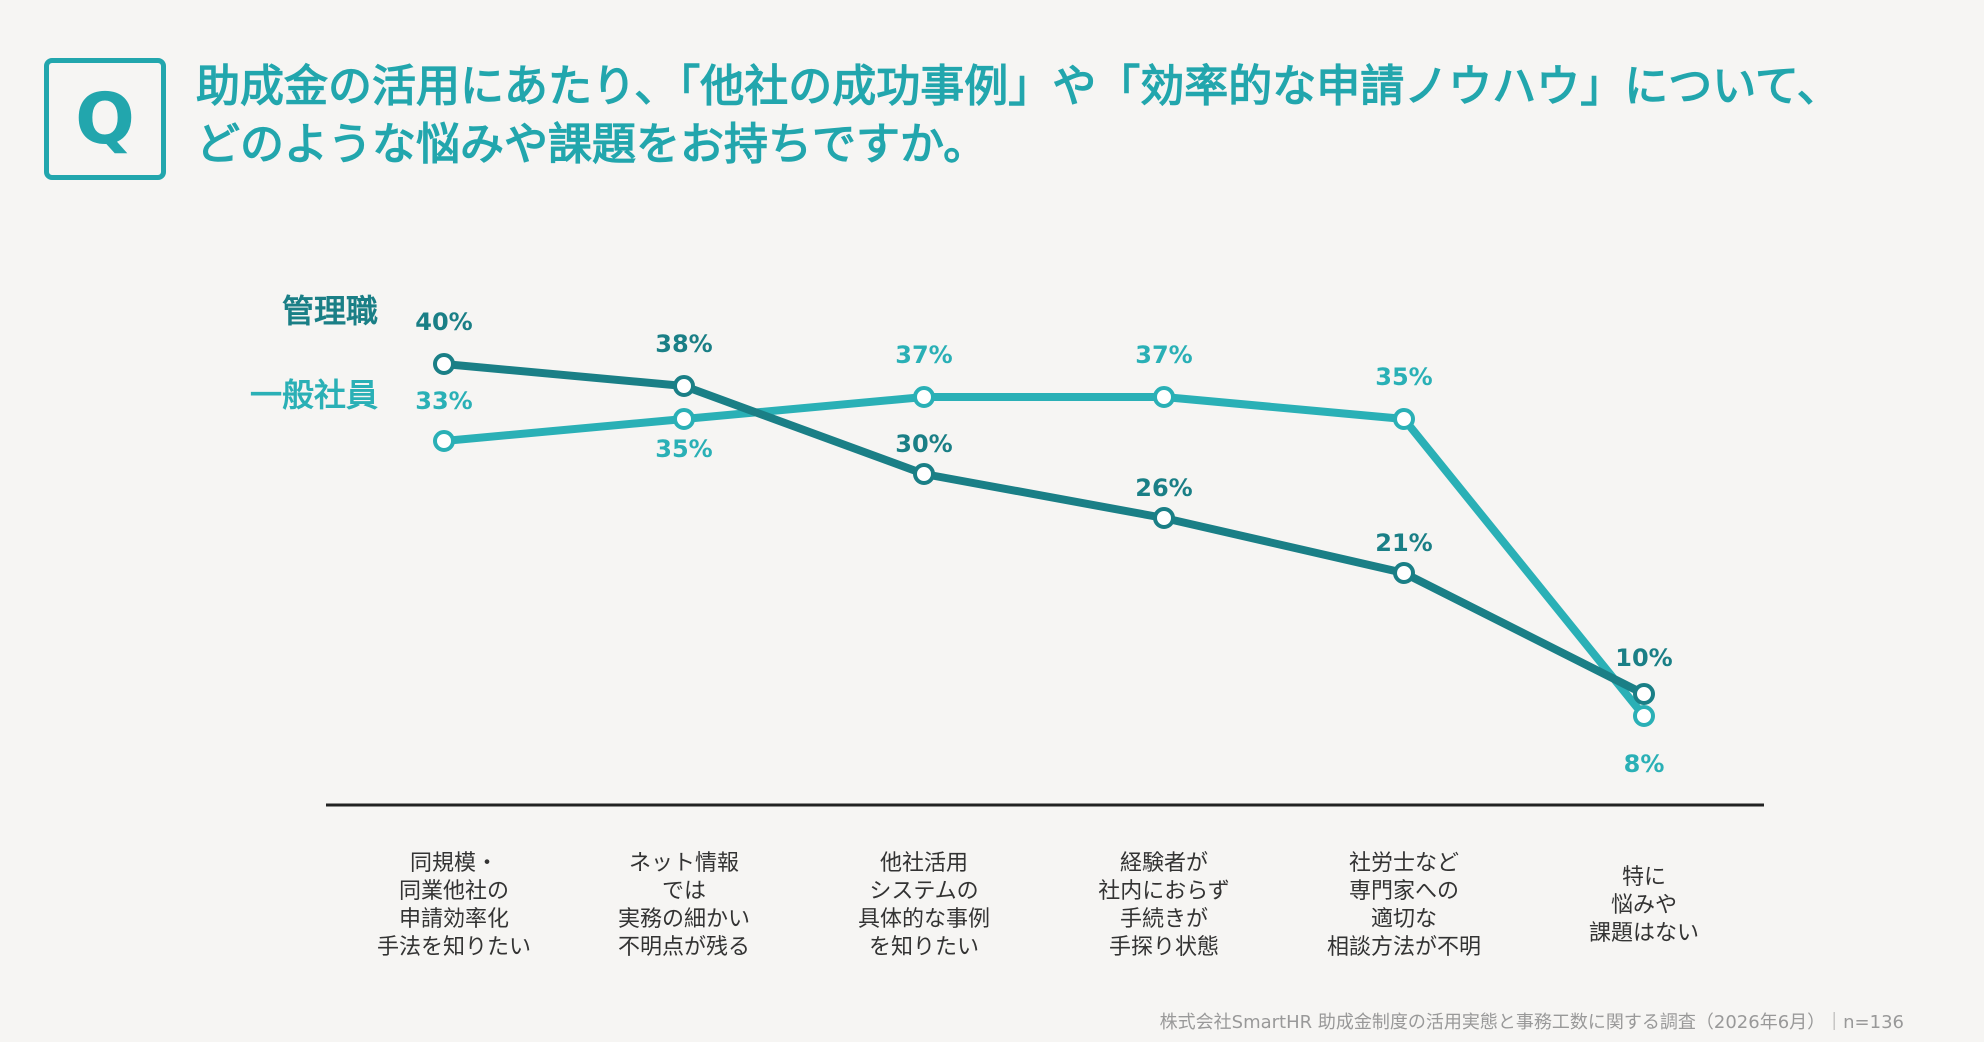  I want to click on data-label-staff-1: 35%, so click(683, 449).